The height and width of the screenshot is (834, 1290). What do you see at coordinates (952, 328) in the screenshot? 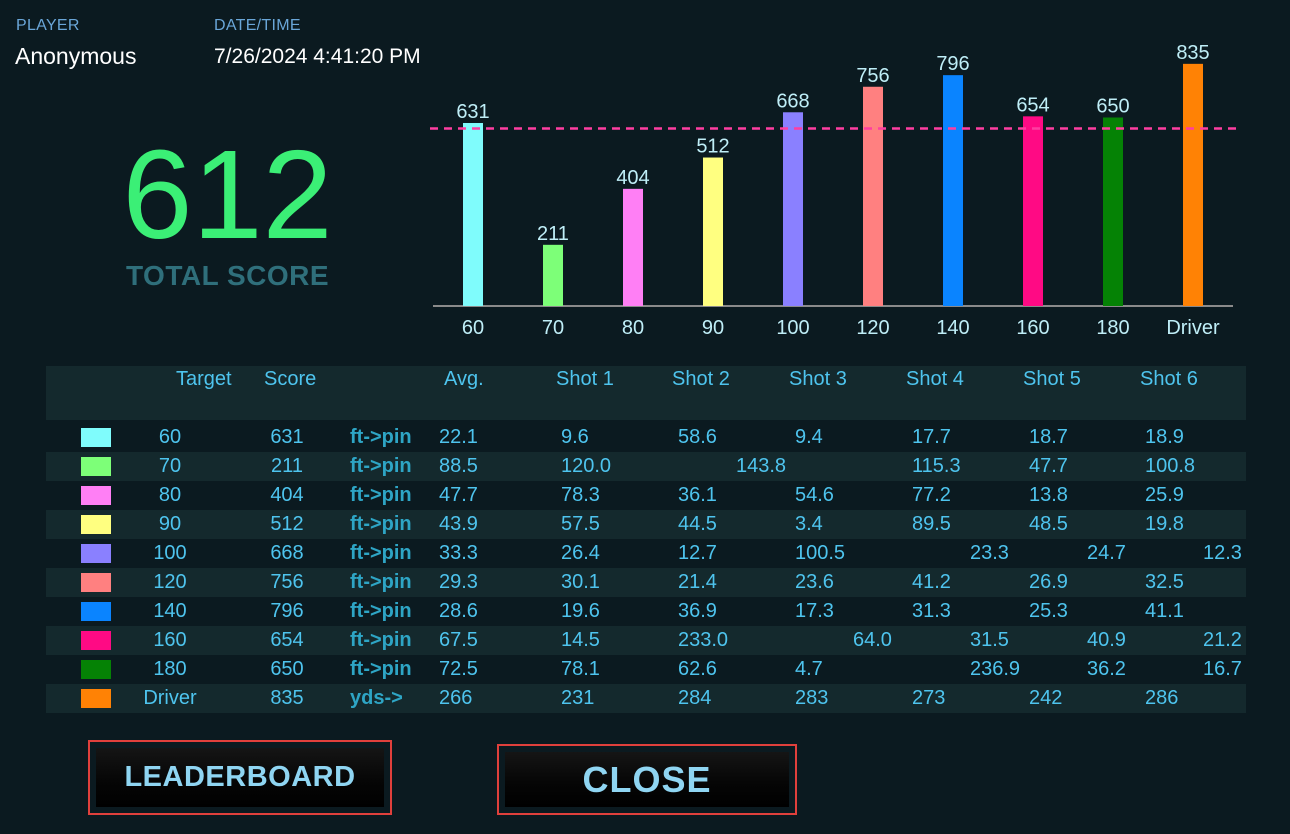
I see `x-tick-label: 140` at bounding box center [952, 328].